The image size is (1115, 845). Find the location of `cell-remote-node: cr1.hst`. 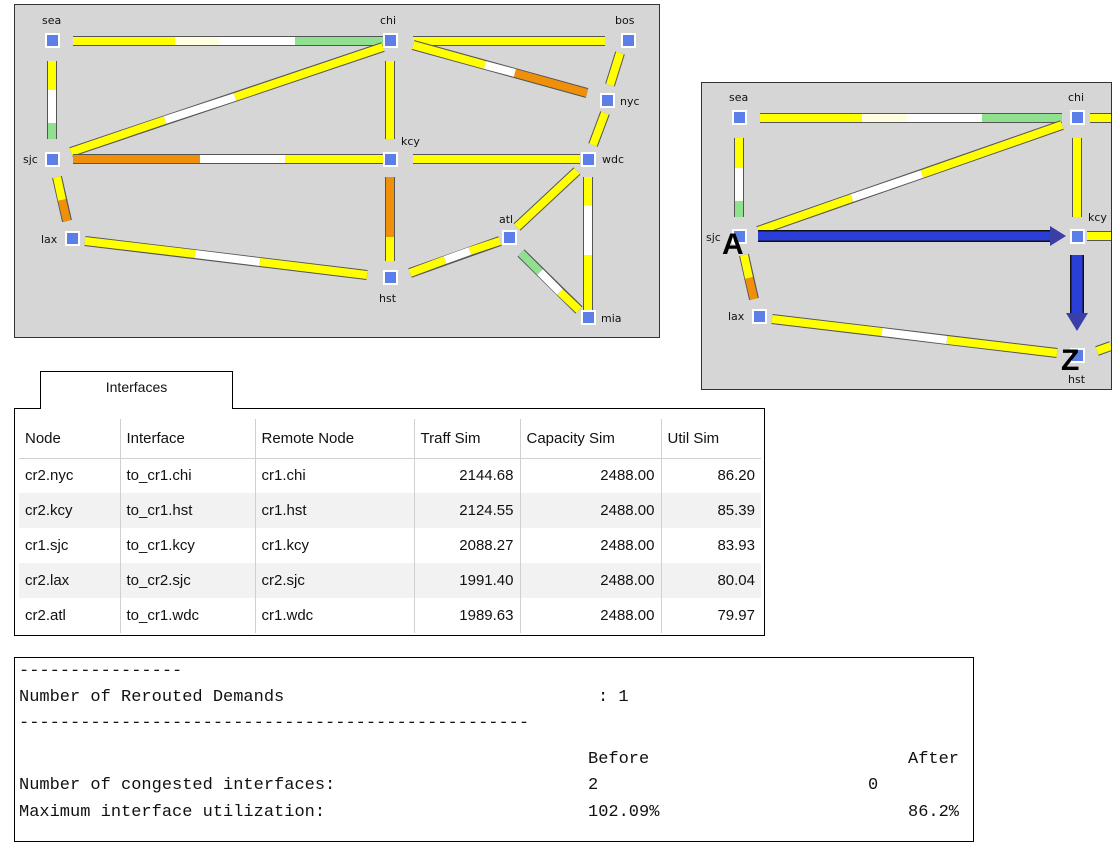

cell-remote-node: cr1.hst is located at coordinates (335, 510).